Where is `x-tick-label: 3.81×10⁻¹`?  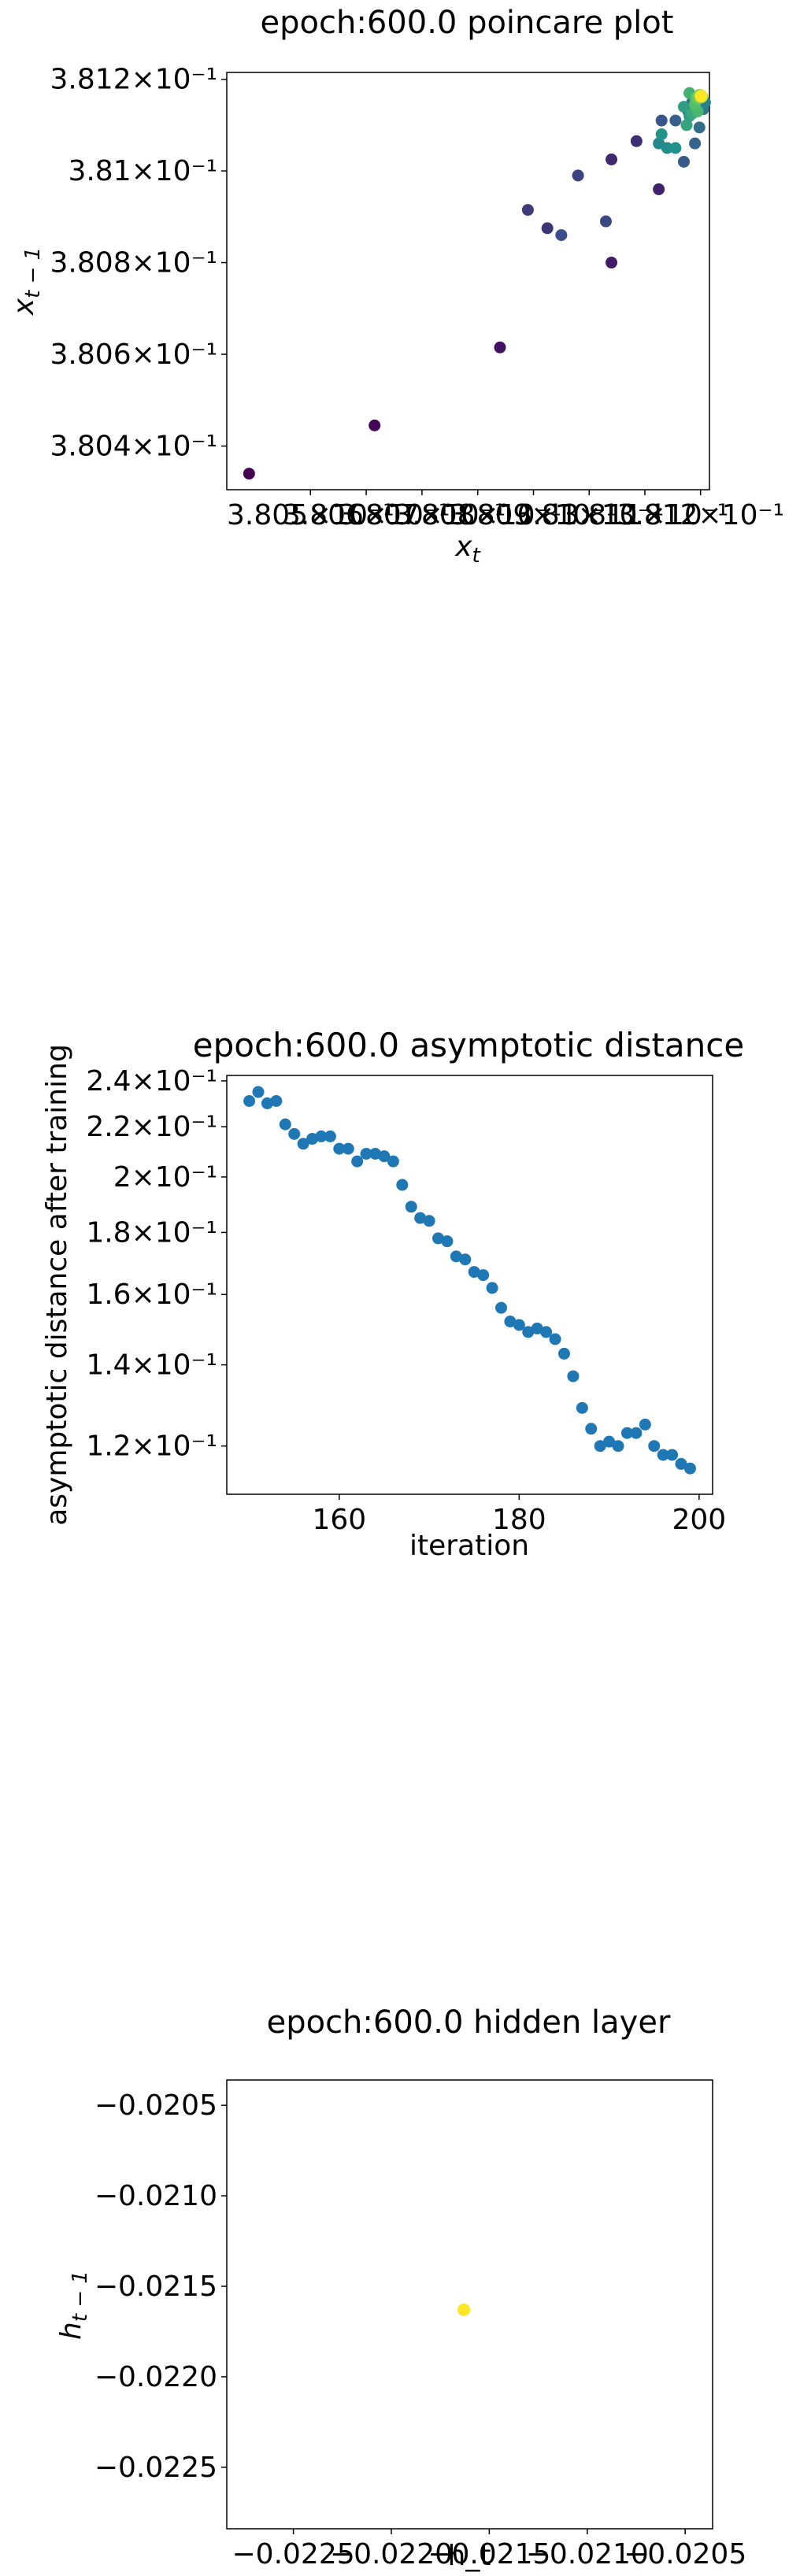
x-tick-label: 3.81×10⁻¹ is located at coordinates (589, 515).